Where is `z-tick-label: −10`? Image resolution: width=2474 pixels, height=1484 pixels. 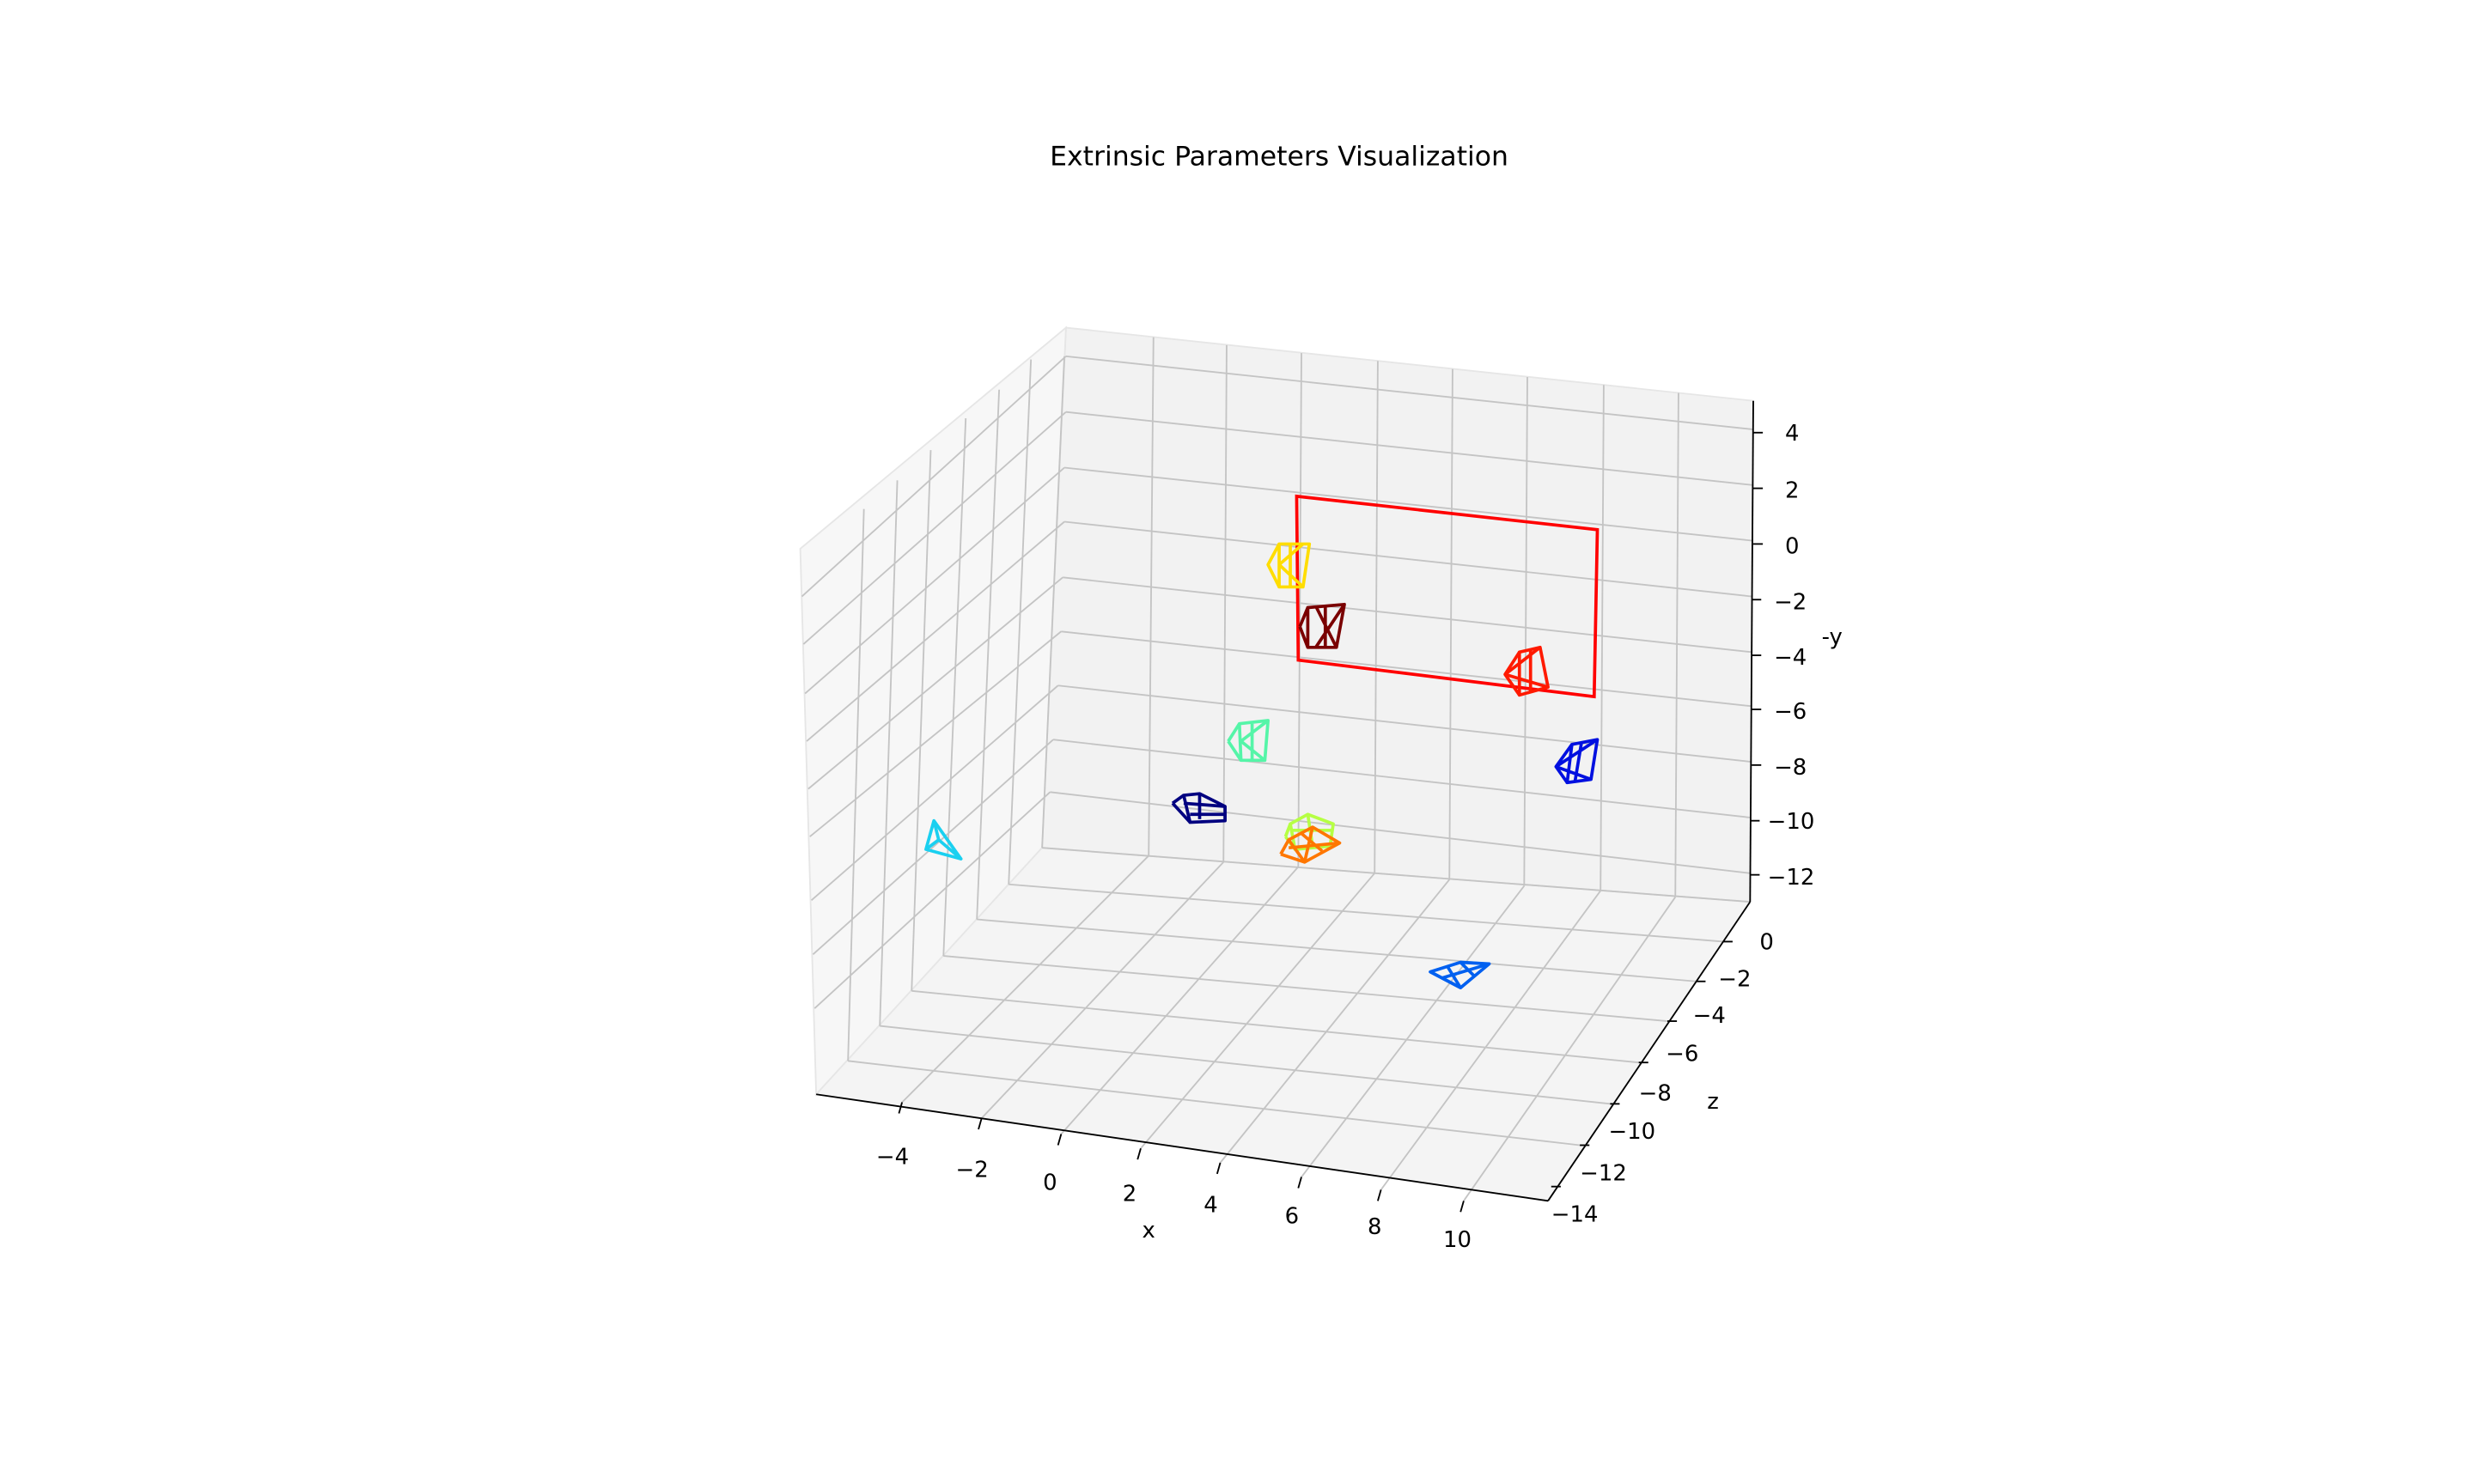 z-tick-label: −10 is located at coordinates (1631, 1132).